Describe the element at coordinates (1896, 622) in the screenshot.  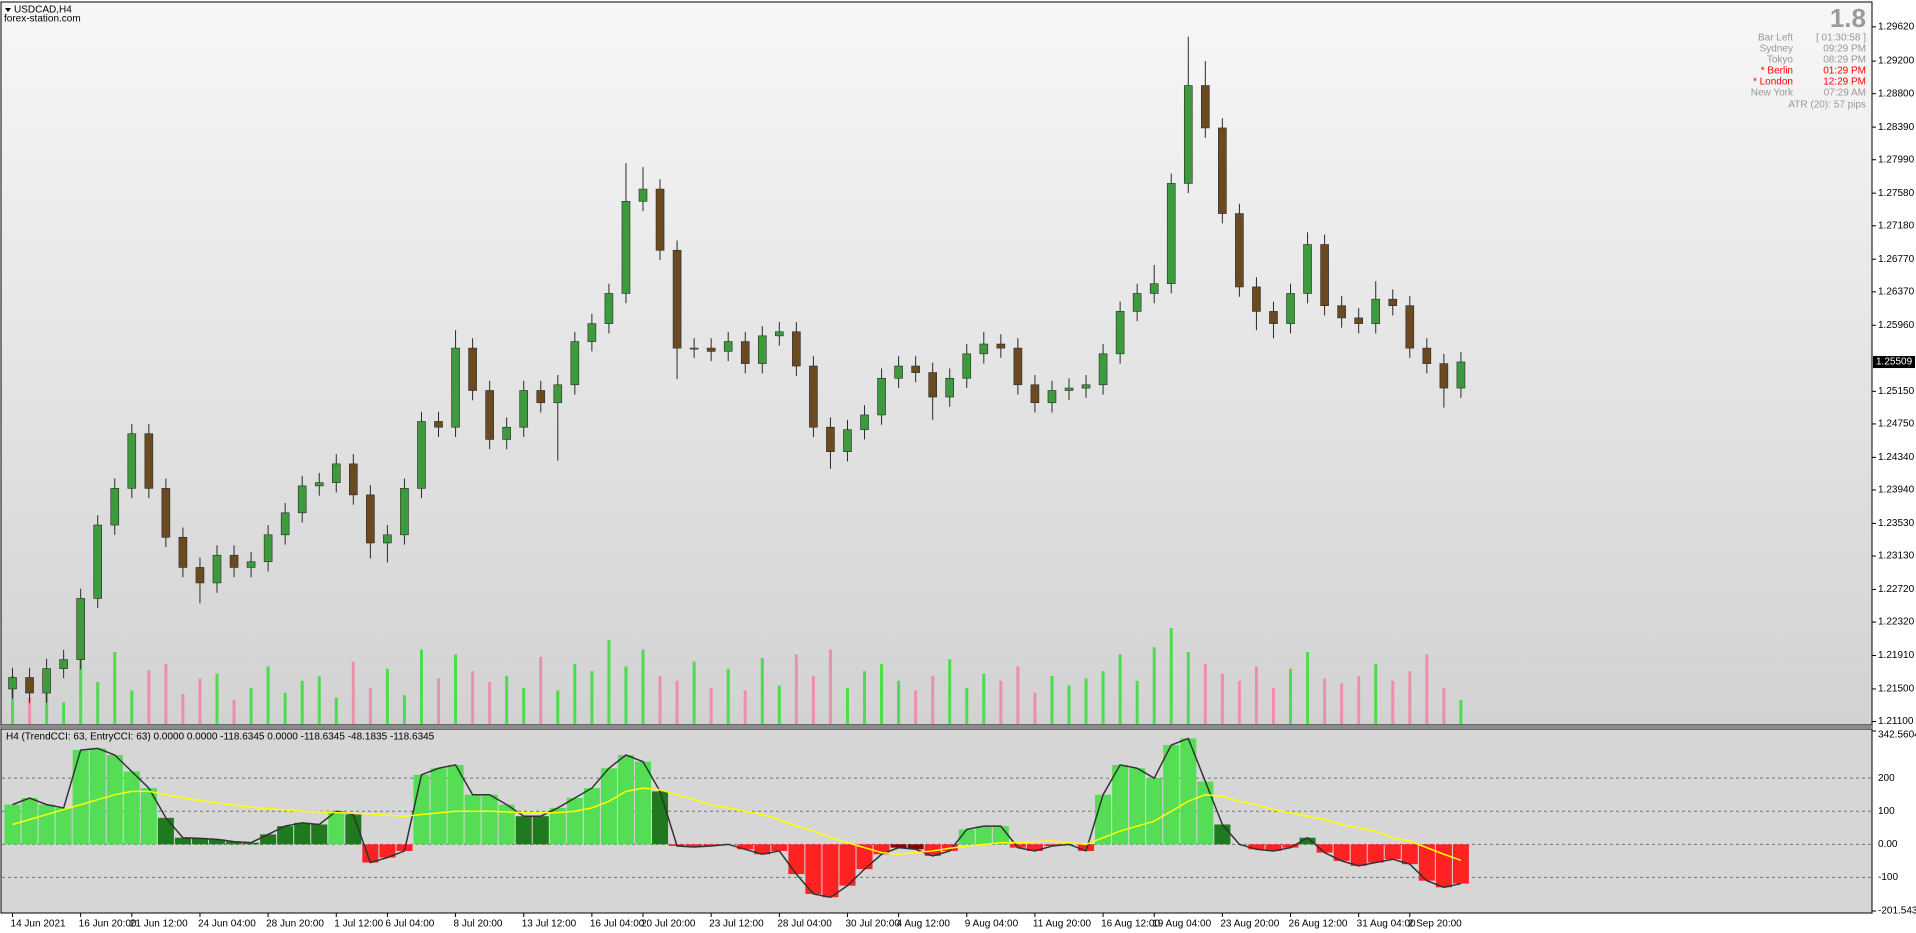
I see `y-tick-label: 1.22320` at that location.